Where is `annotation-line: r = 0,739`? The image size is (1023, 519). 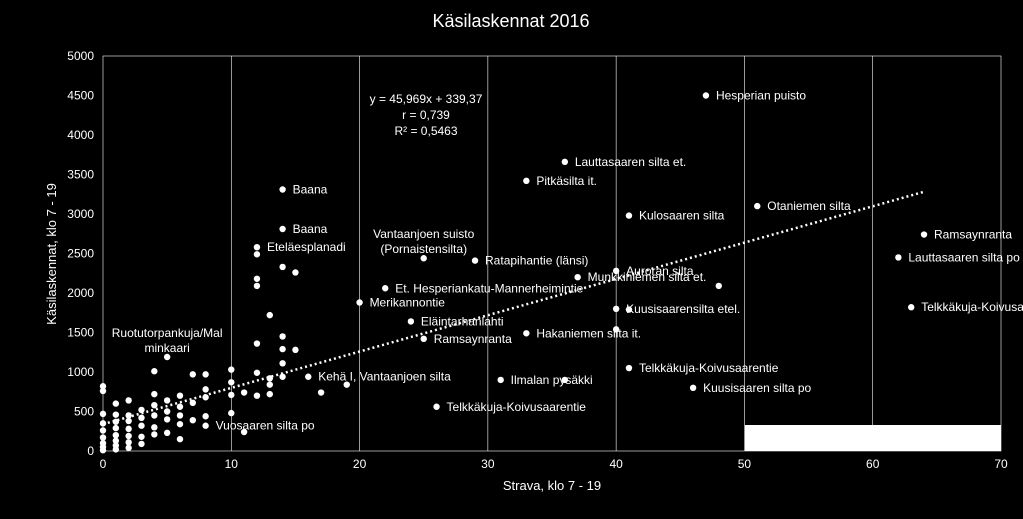 annotation-line: r = 0,739 is located at coordinates (426, 115).